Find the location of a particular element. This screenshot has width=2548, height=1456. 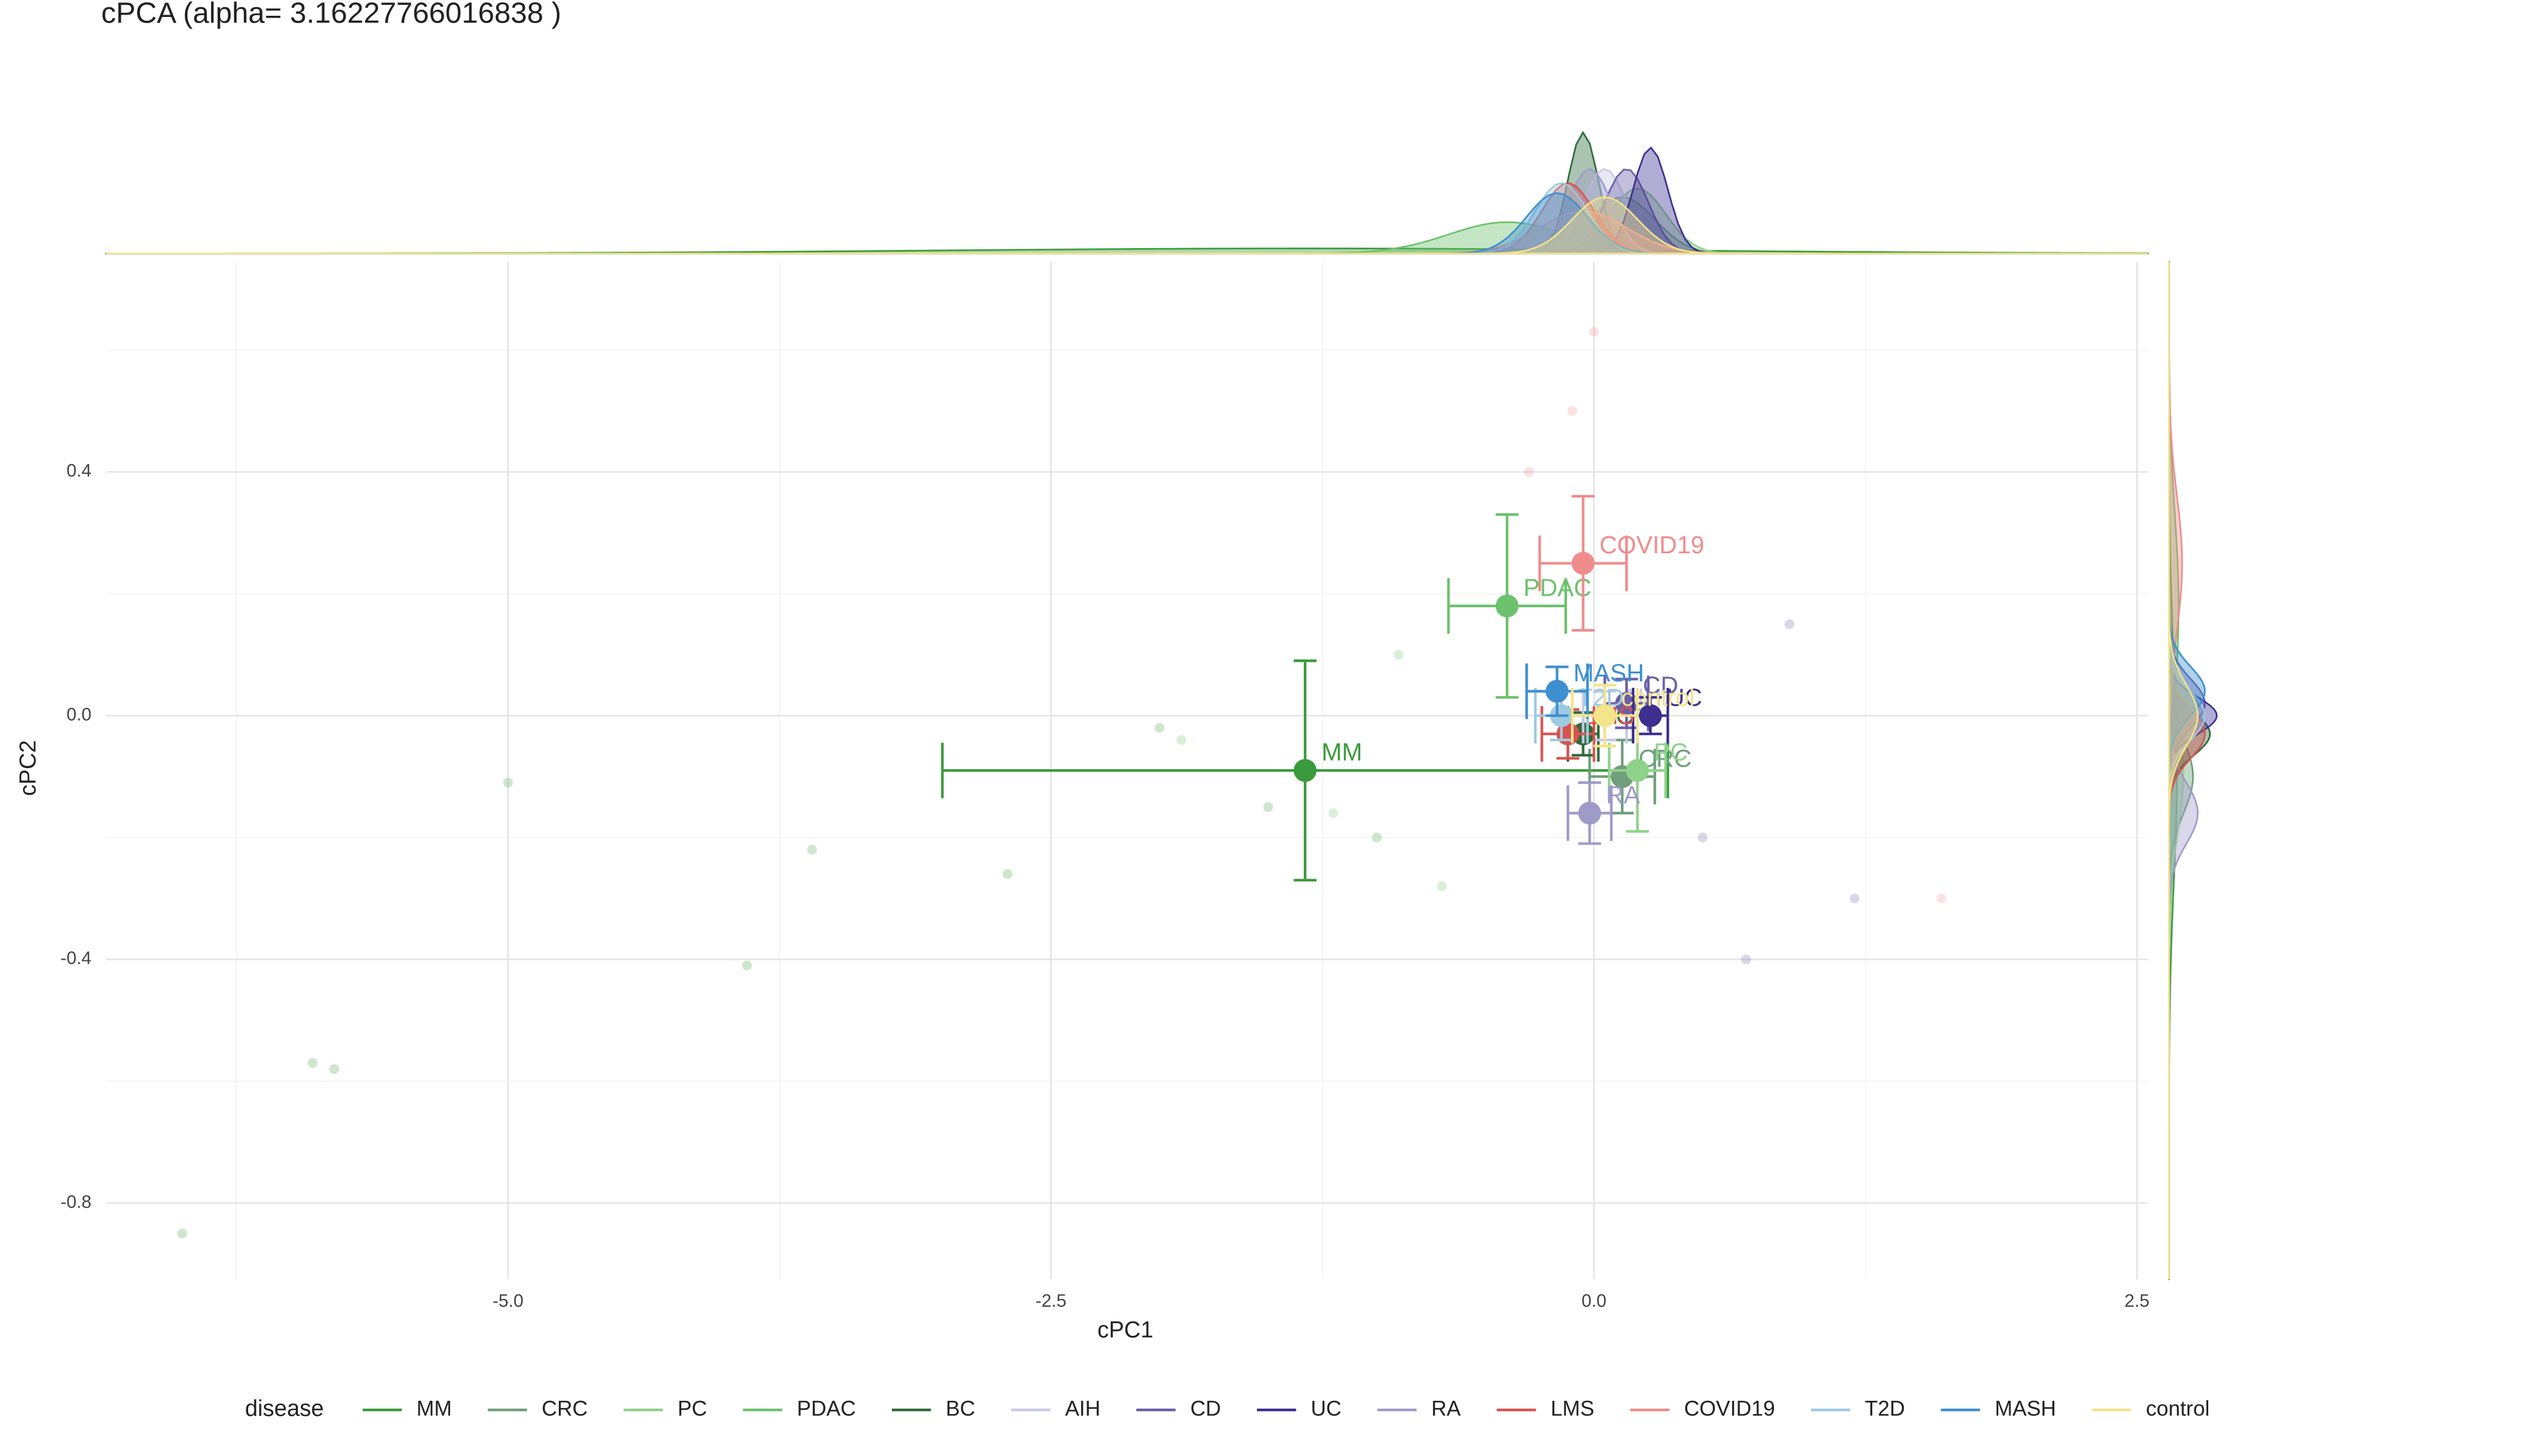

x-axis-label: cPC1 is located at coordinates (1125, 1330).